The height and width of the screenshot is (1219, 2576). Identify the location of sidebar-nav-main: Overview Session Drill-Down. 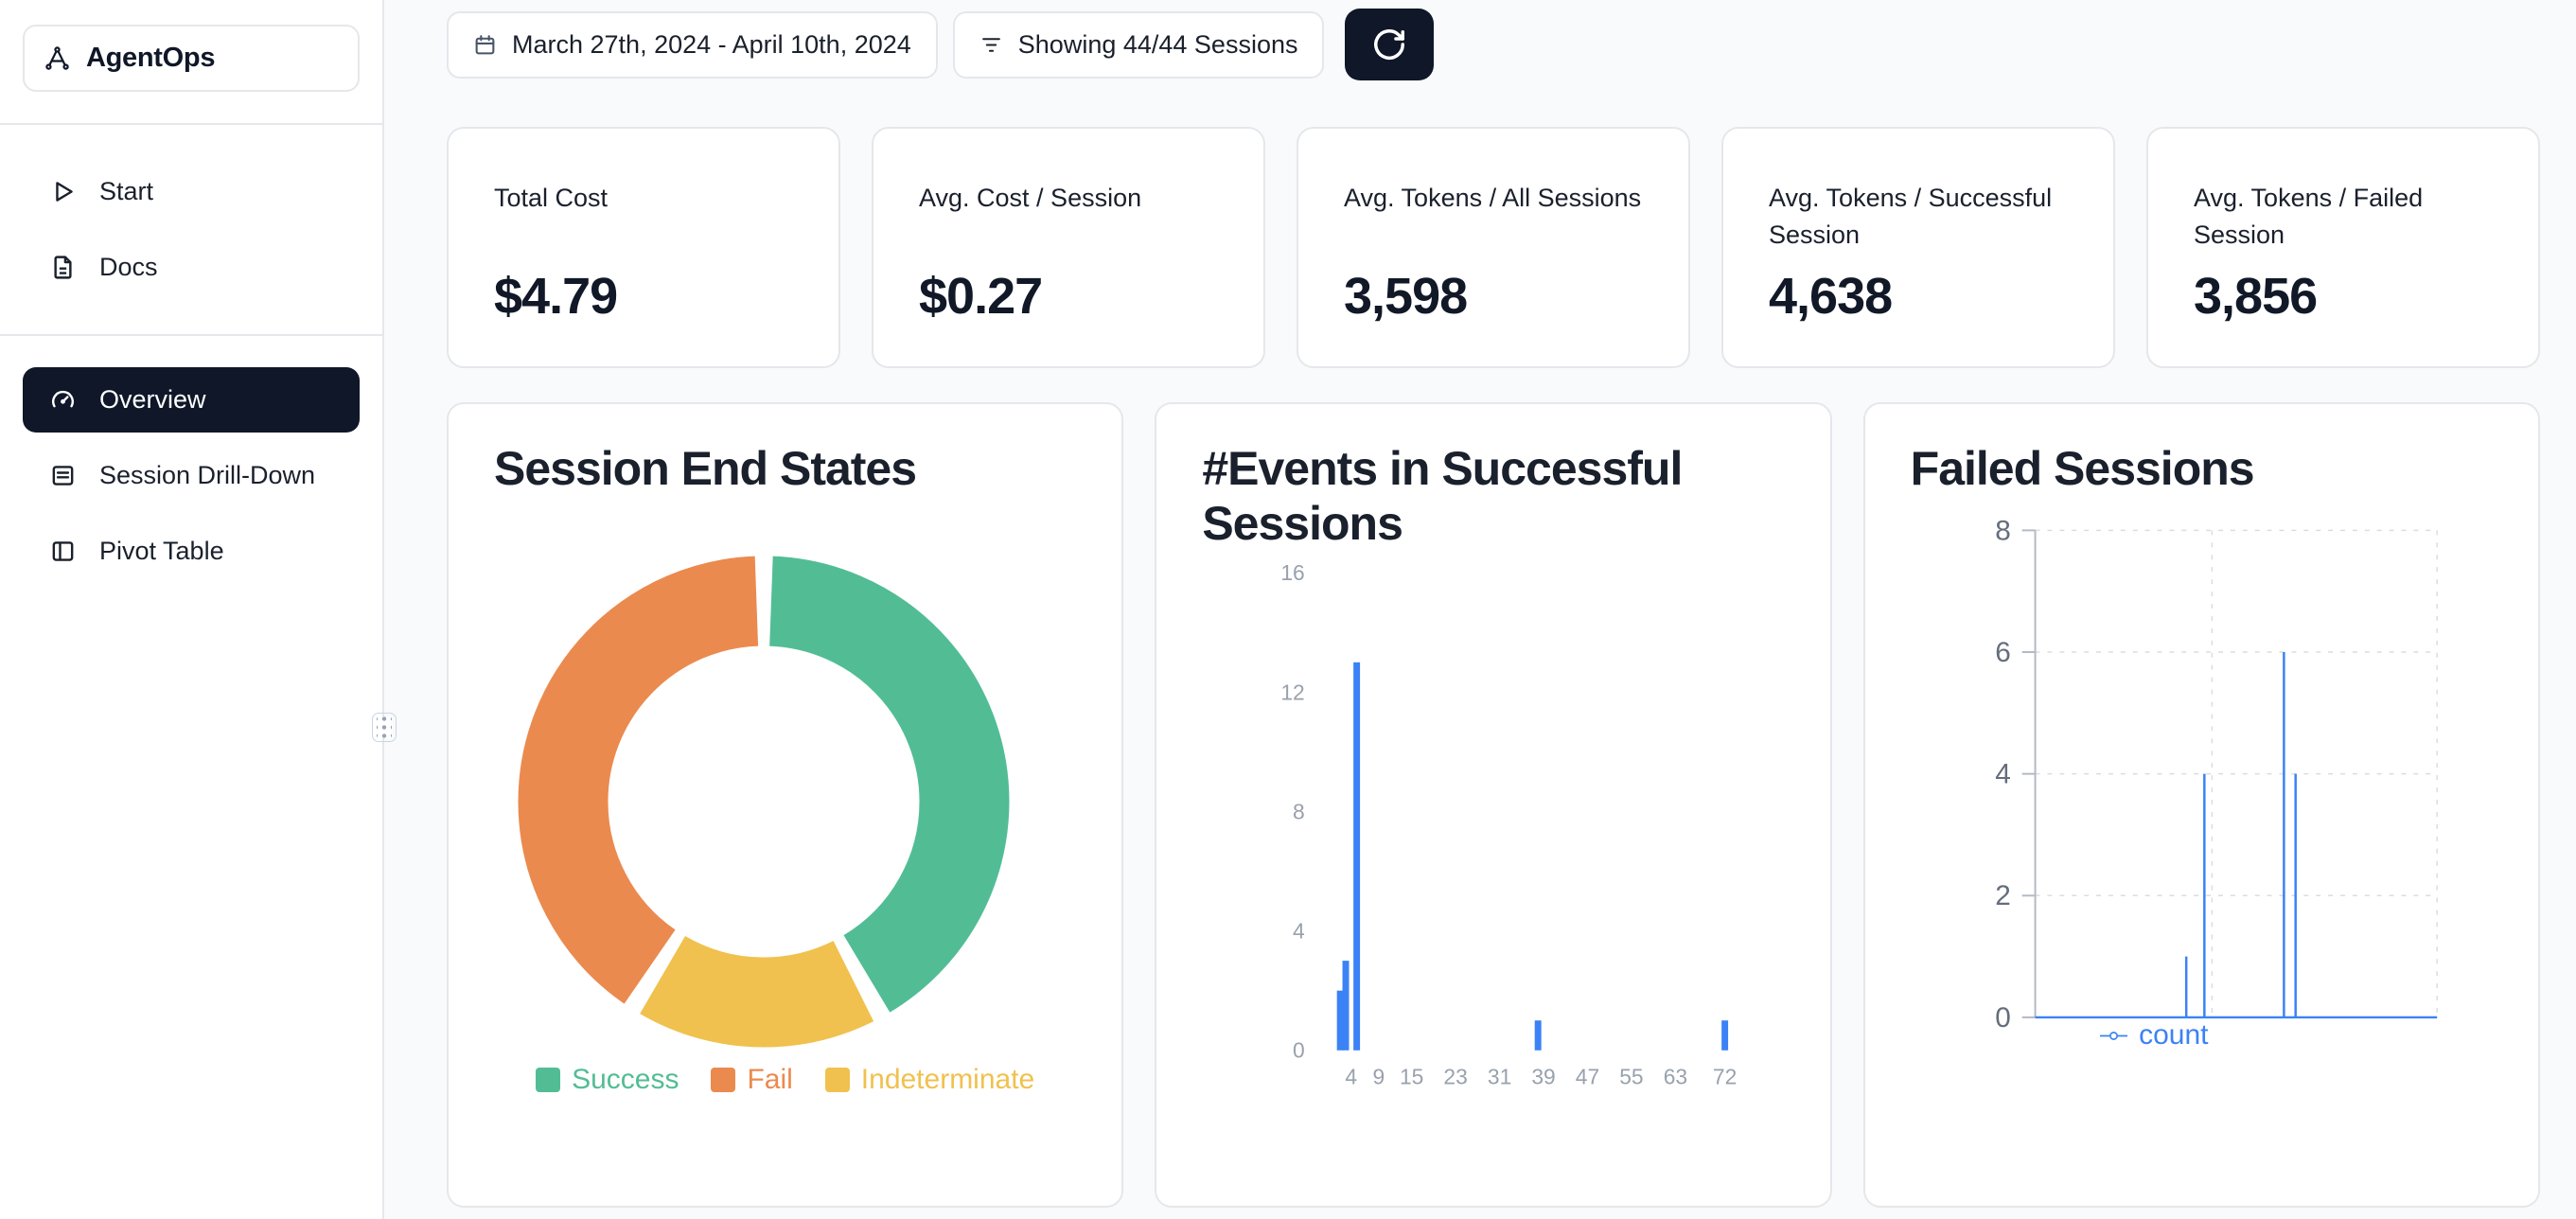
(191, 462).